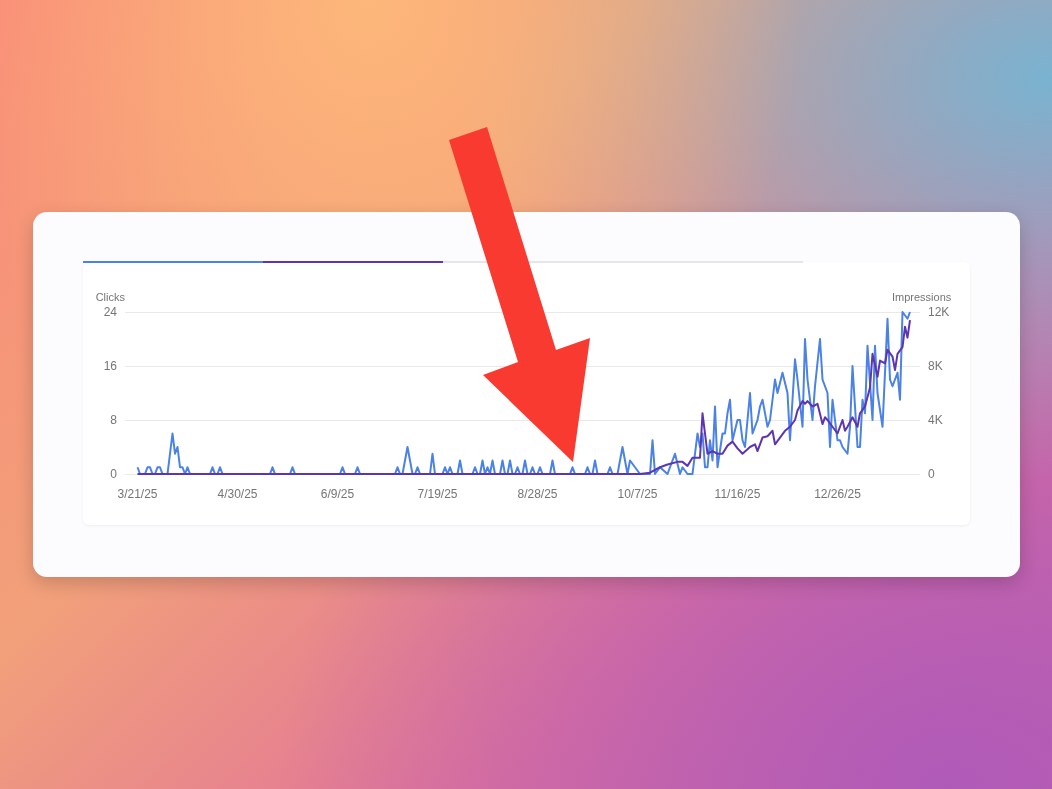 This screenshot has width=1052, height=789. Describe the element at coordinates (137, 494) in the screenshot. I see `x-tick-label: 3/21/25` at that location.